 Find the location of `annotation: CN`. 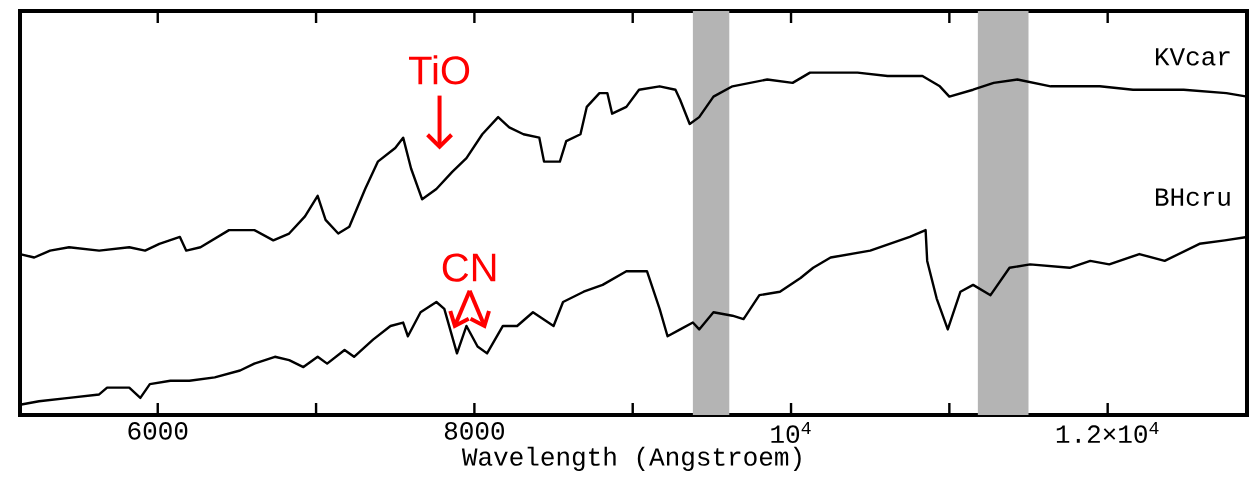

annotation: CN is located at coordinates (469, 267).